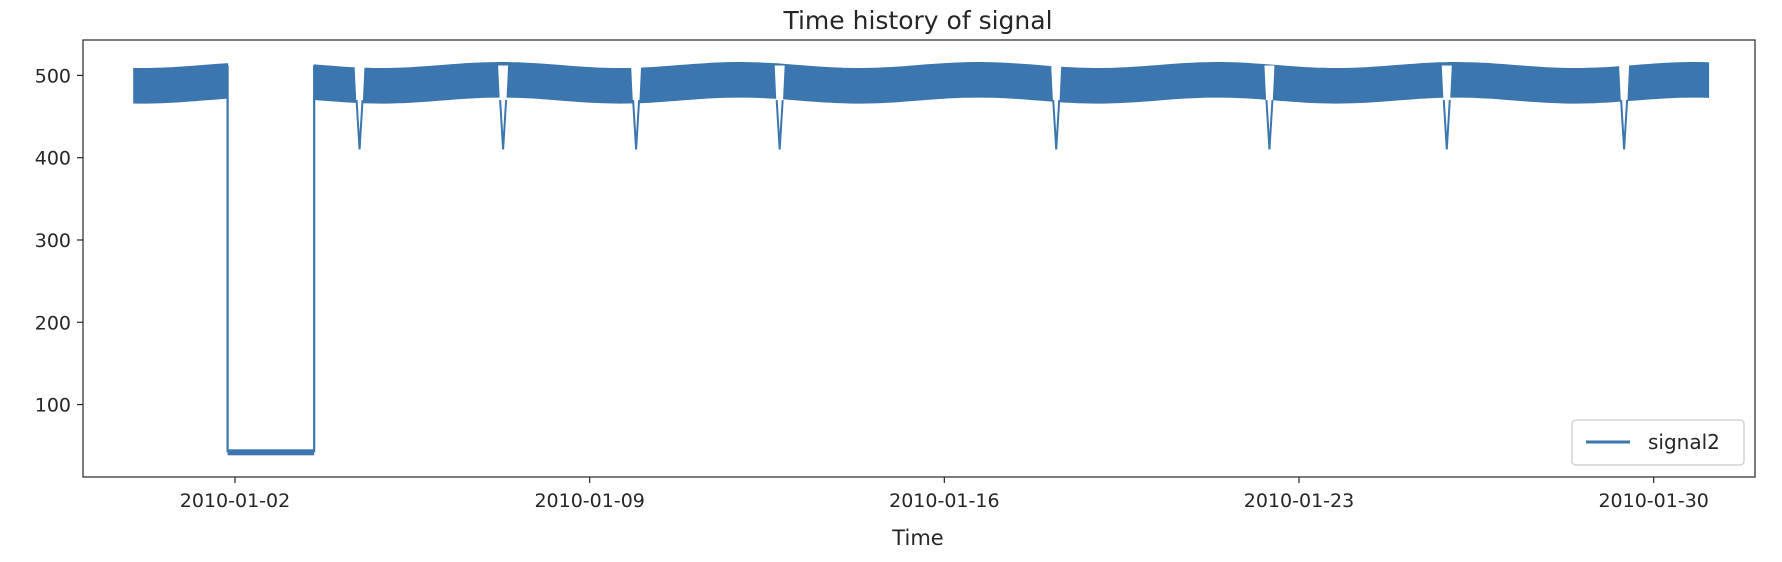 This screenshot has height=562, width=1782. I want to click on y-tick-label: 300, so click(53, 241).